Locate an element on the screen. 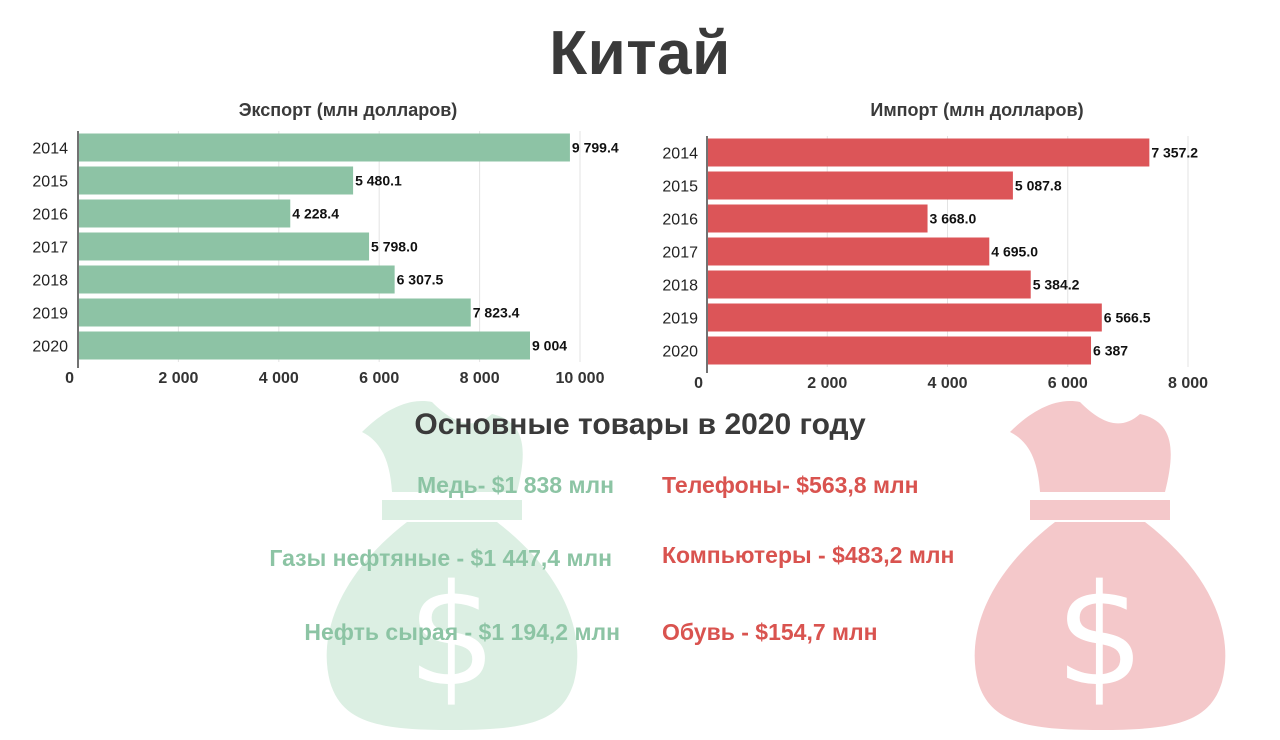 Image resolution: width=1280 pixels, height=740 pixels. value-label-import: 6 387 is located at coordinates (1110, 351).